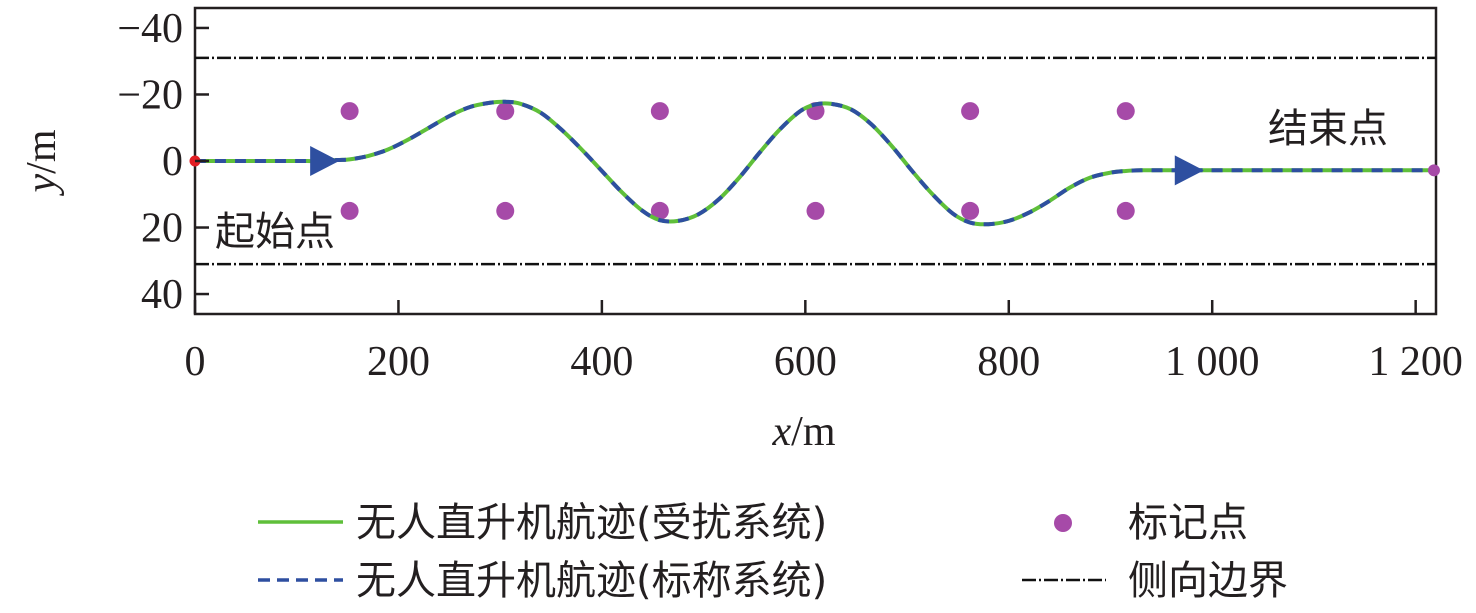 The height and width of the screenshot is (613, 1476). What do you see at coordinates (172, 162) in the screenshot?
I see `y-tick-label-2: 0` at bounding box center [172, 162].